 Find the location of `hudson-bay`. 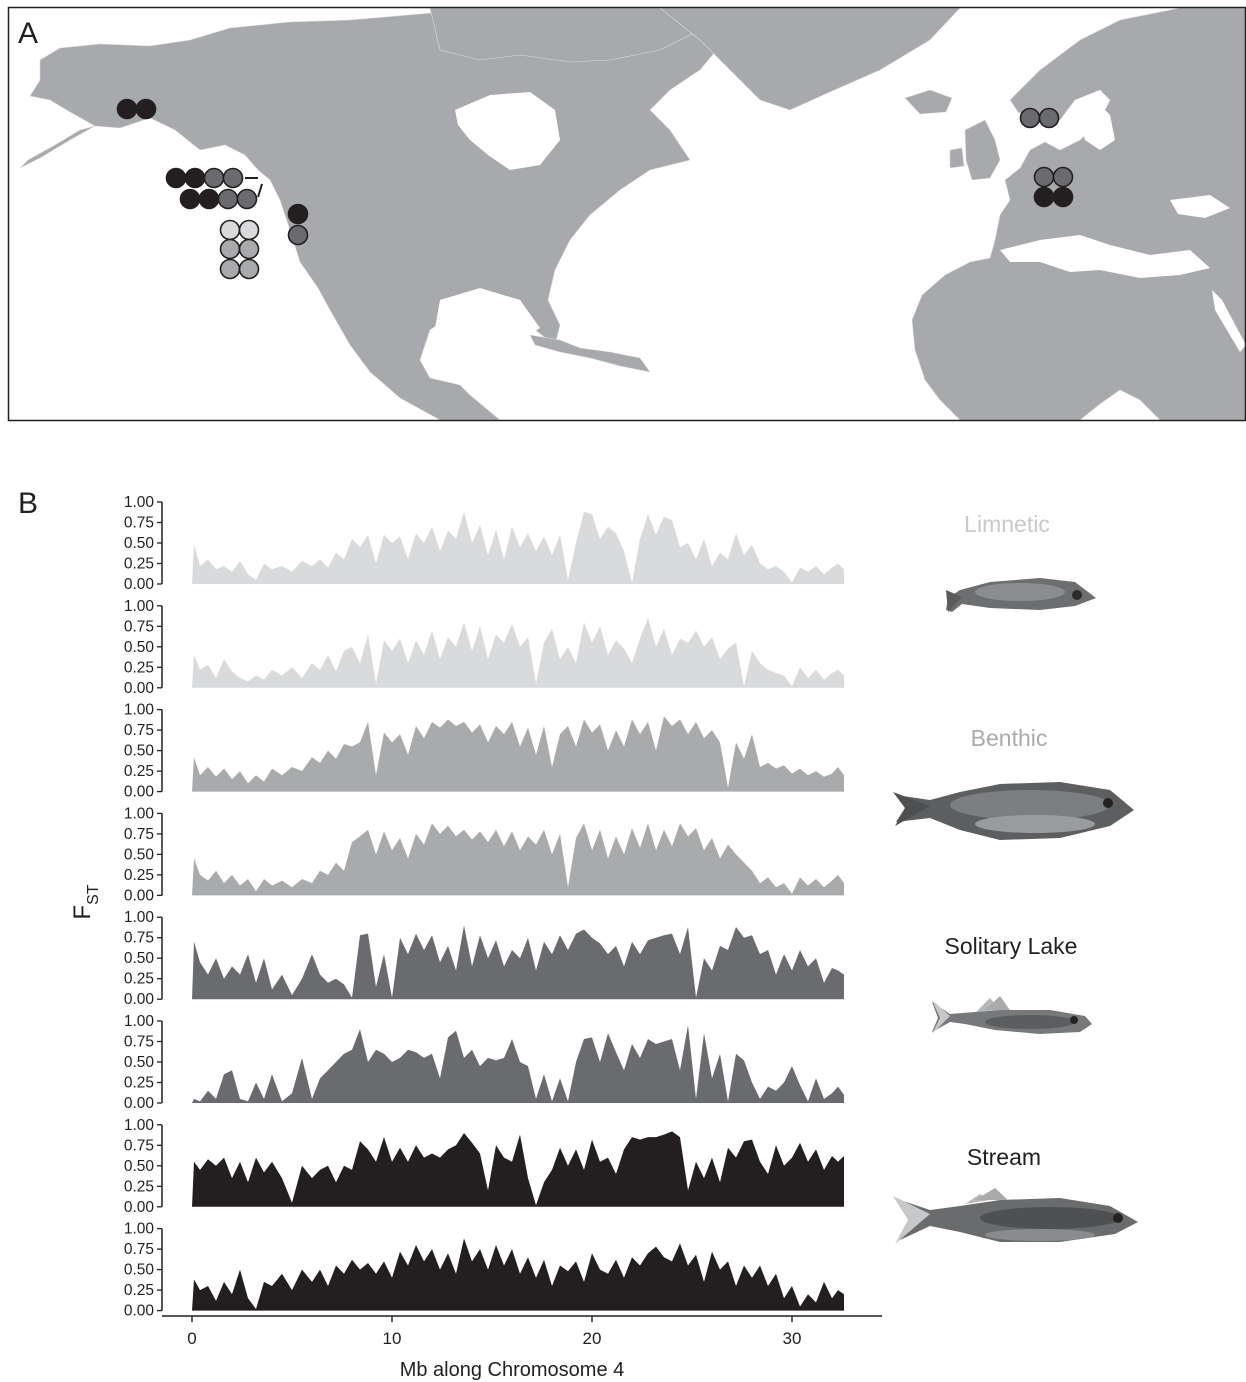

hudson-bay is located at coordinates (507, 131).